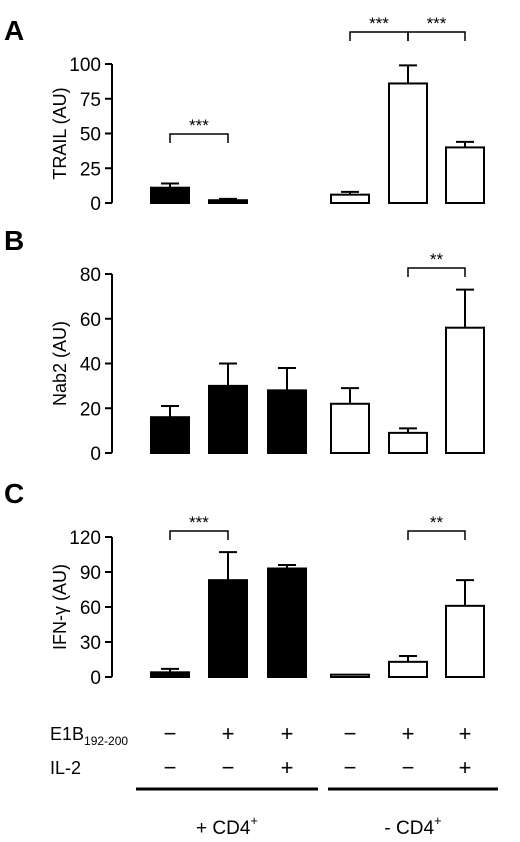 The height and width of the screenshot is (842, 520). Describe the element at coordinates (90, 169) in the screenshot. I see `y-tick-label: 25` at that location.